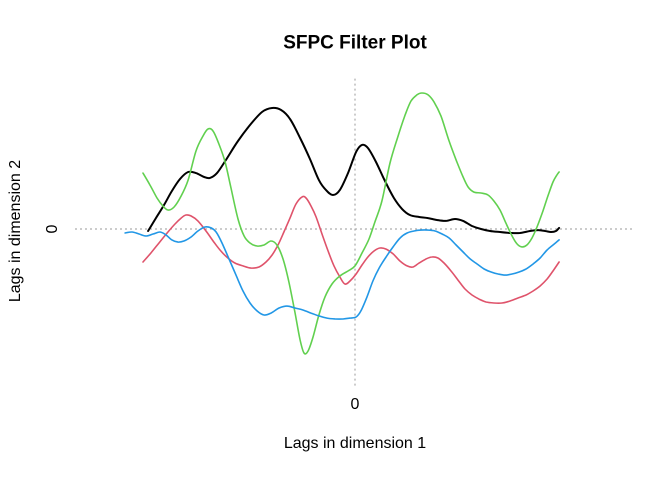  Describe the element at coordinates (355, 43) in the screenshot. I see `plot-title: SFPC Filter Plot` at that location.